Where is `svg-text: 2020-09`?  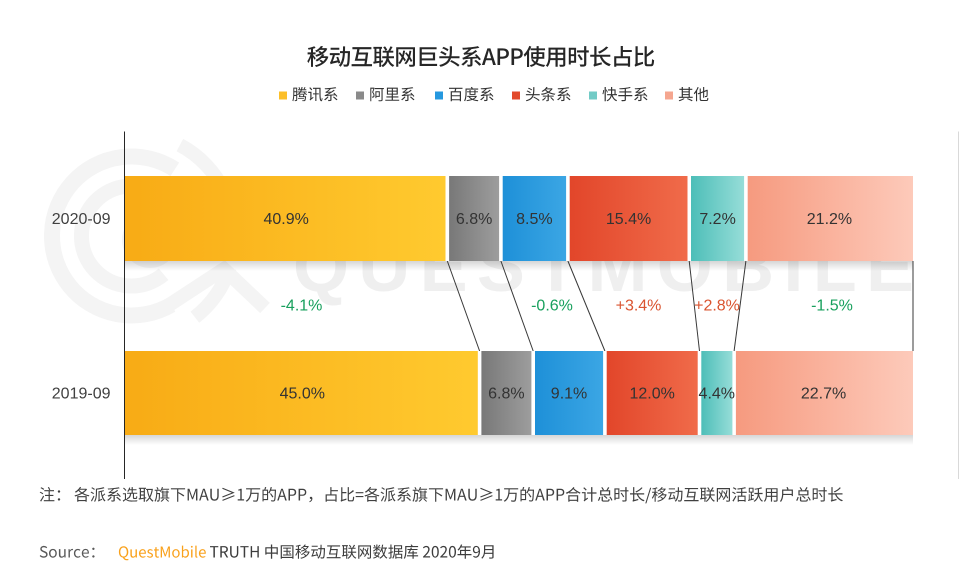
svg-text: 2020-09 is located at coordinates (81, 219).